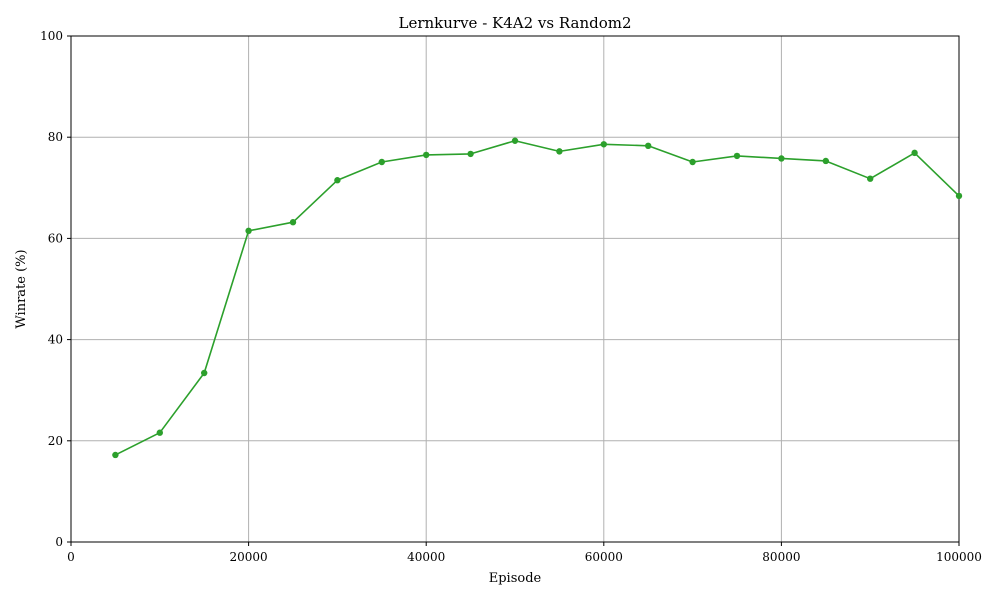 The image size is (1000, 600). What do you see at coordinates (21, 288) in the screenshot?
I see `y-axis-label: Winrate (%)` at bounding box center [21, 288].